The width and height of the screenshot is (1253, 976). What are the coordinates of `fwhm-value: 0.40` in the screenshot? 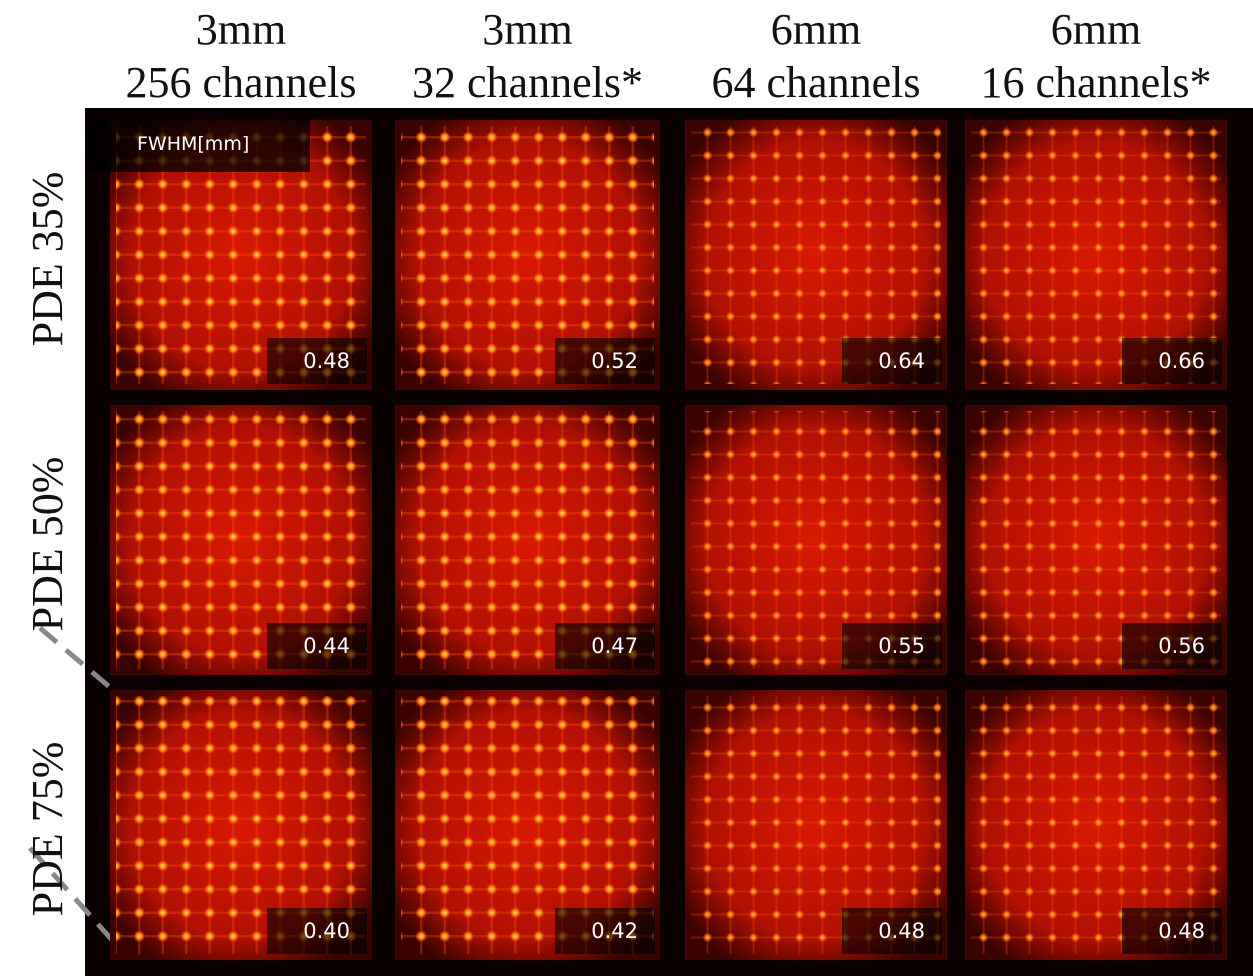 It's located at (326, 931).